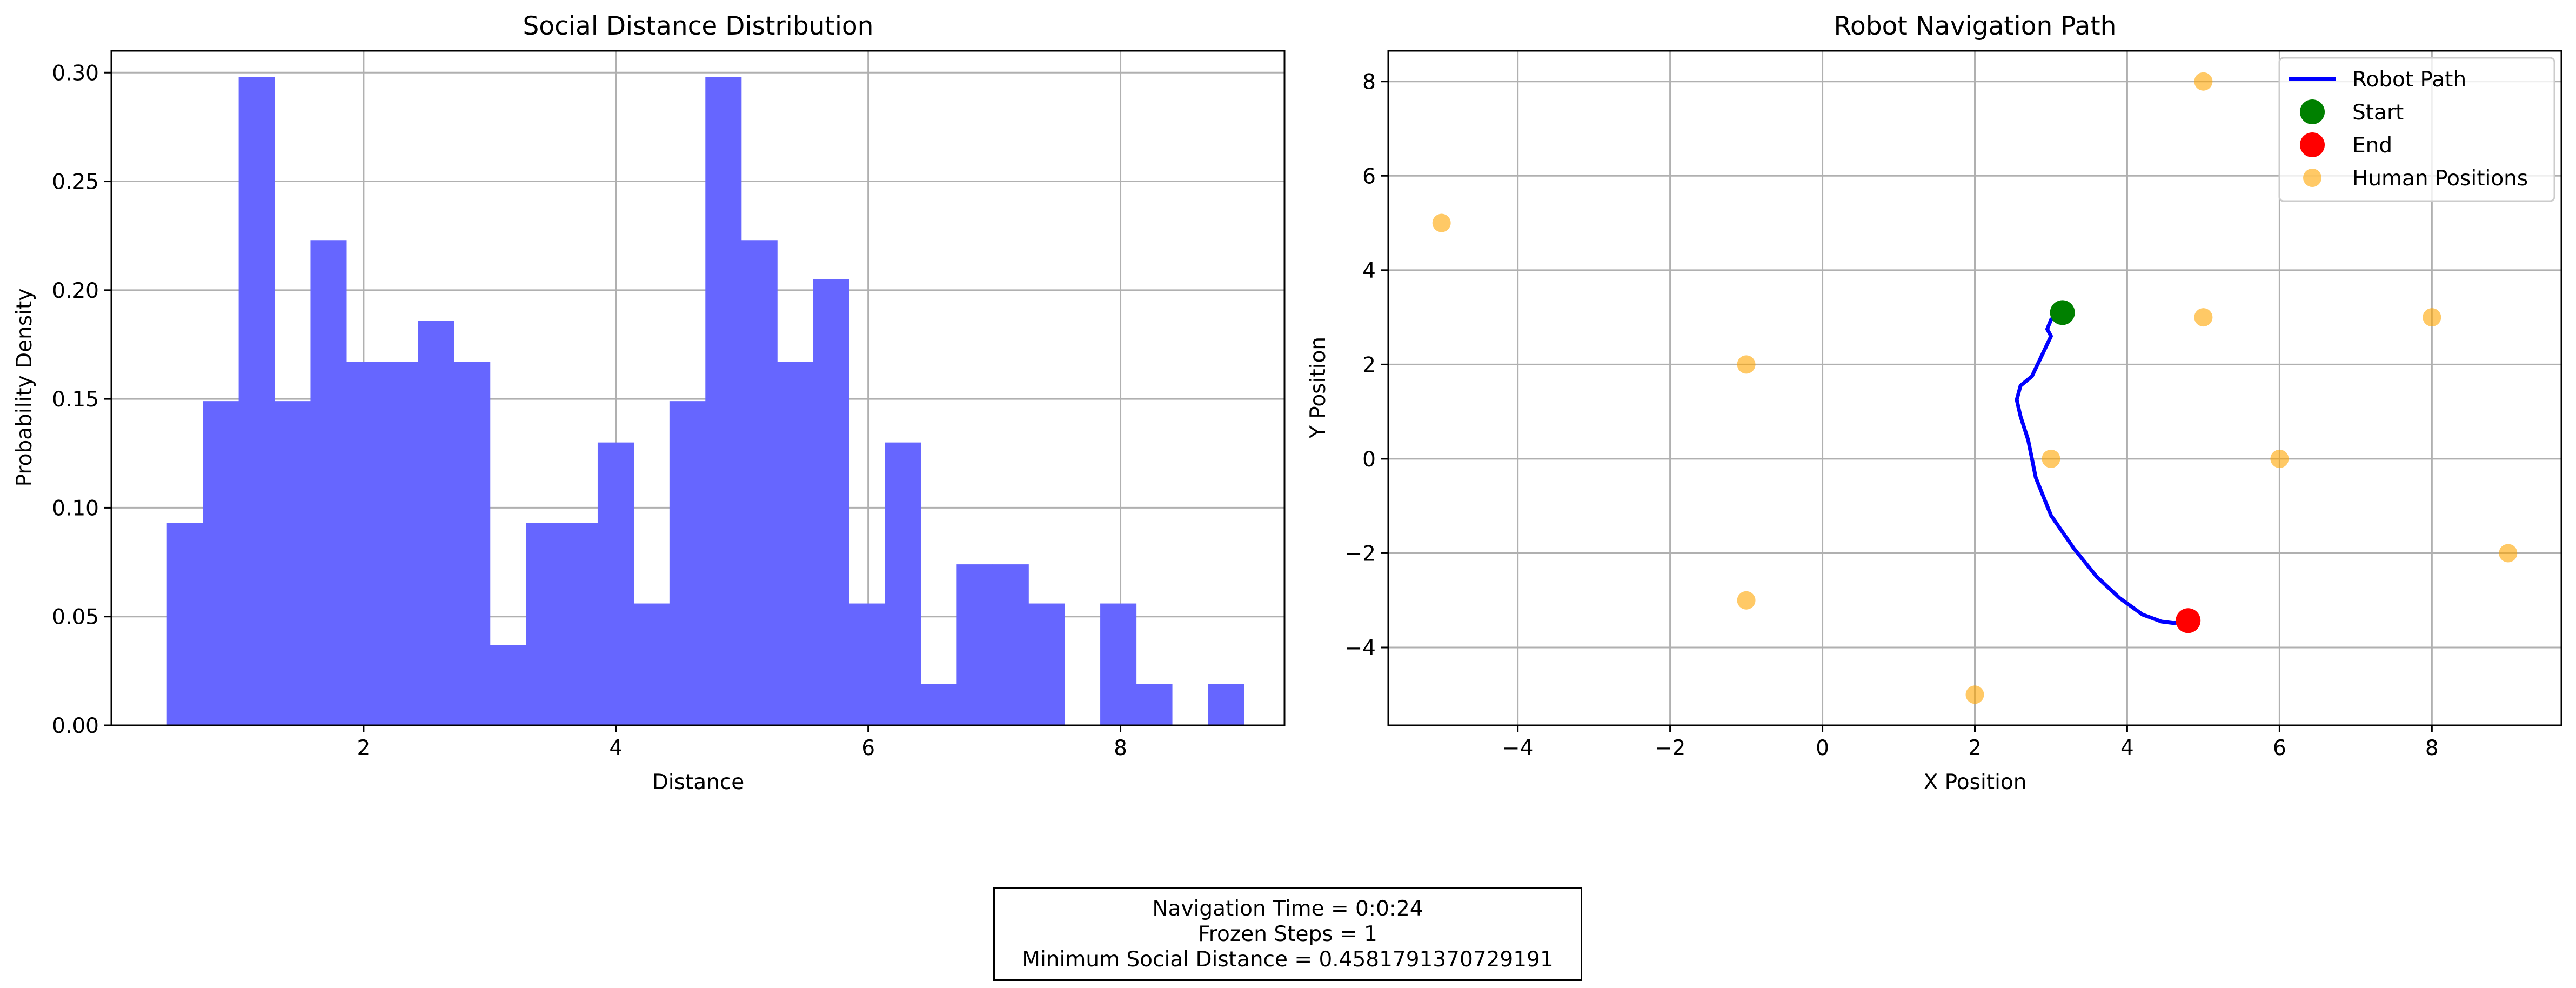 This screenshot has height=988, width=2576. Describe the element at coordinates (1822, 748) in the screenshot. I see `navigation-x-tick-label: 0` at that location.